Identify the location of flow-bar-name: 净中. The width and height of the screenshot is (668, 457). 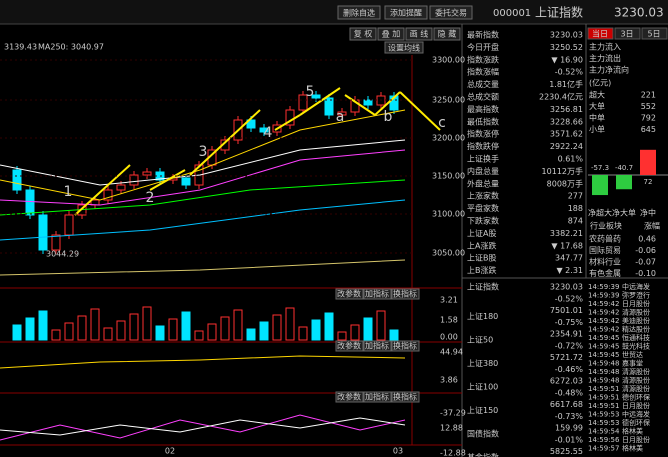
(648, 213).